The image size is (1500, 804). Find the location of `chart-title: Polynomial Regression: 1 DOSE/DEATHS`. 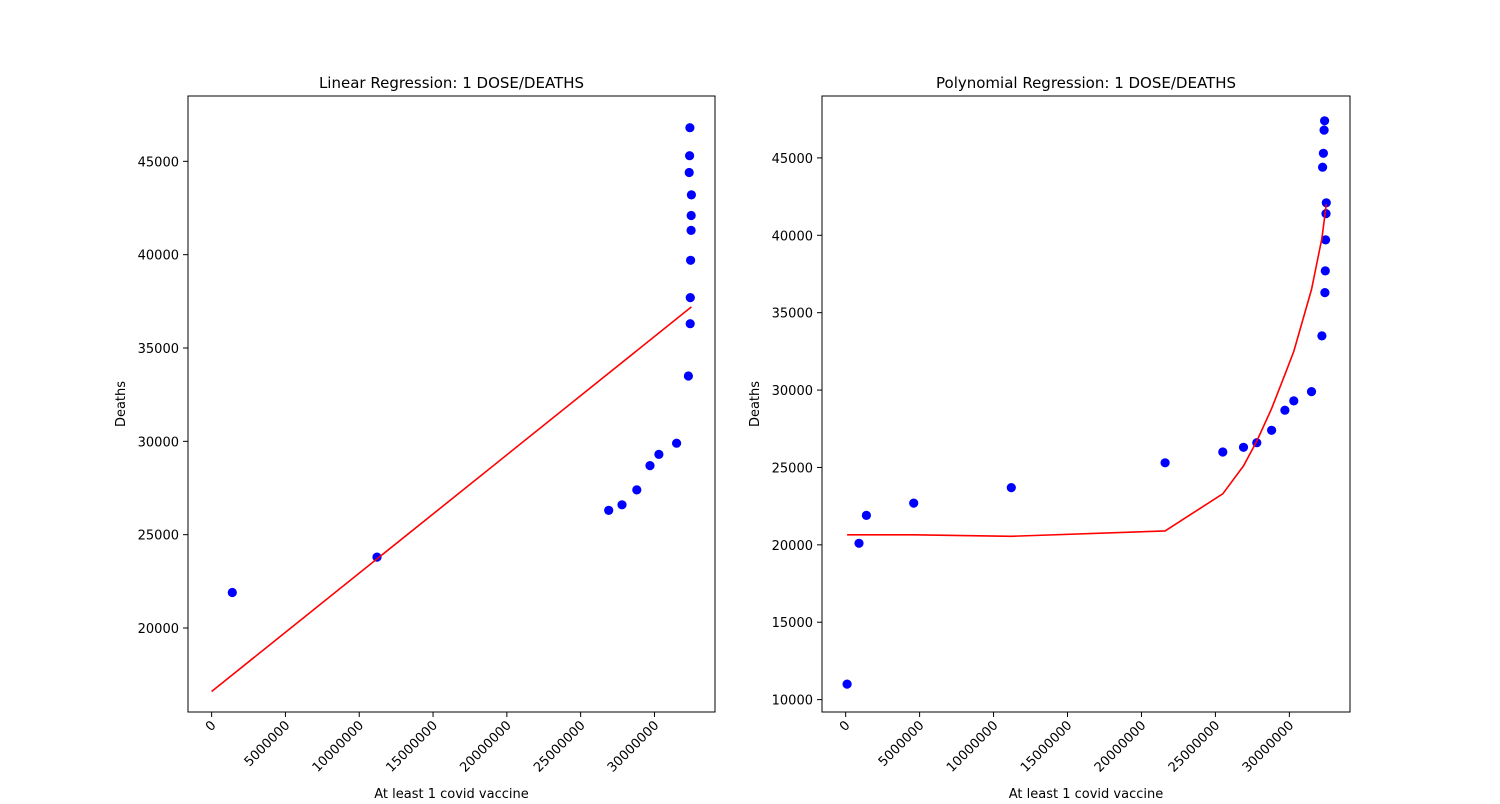

chart-title: Polynomial Regression: 1 DOSE/DEATHS is located at coordinates (1086, 83).